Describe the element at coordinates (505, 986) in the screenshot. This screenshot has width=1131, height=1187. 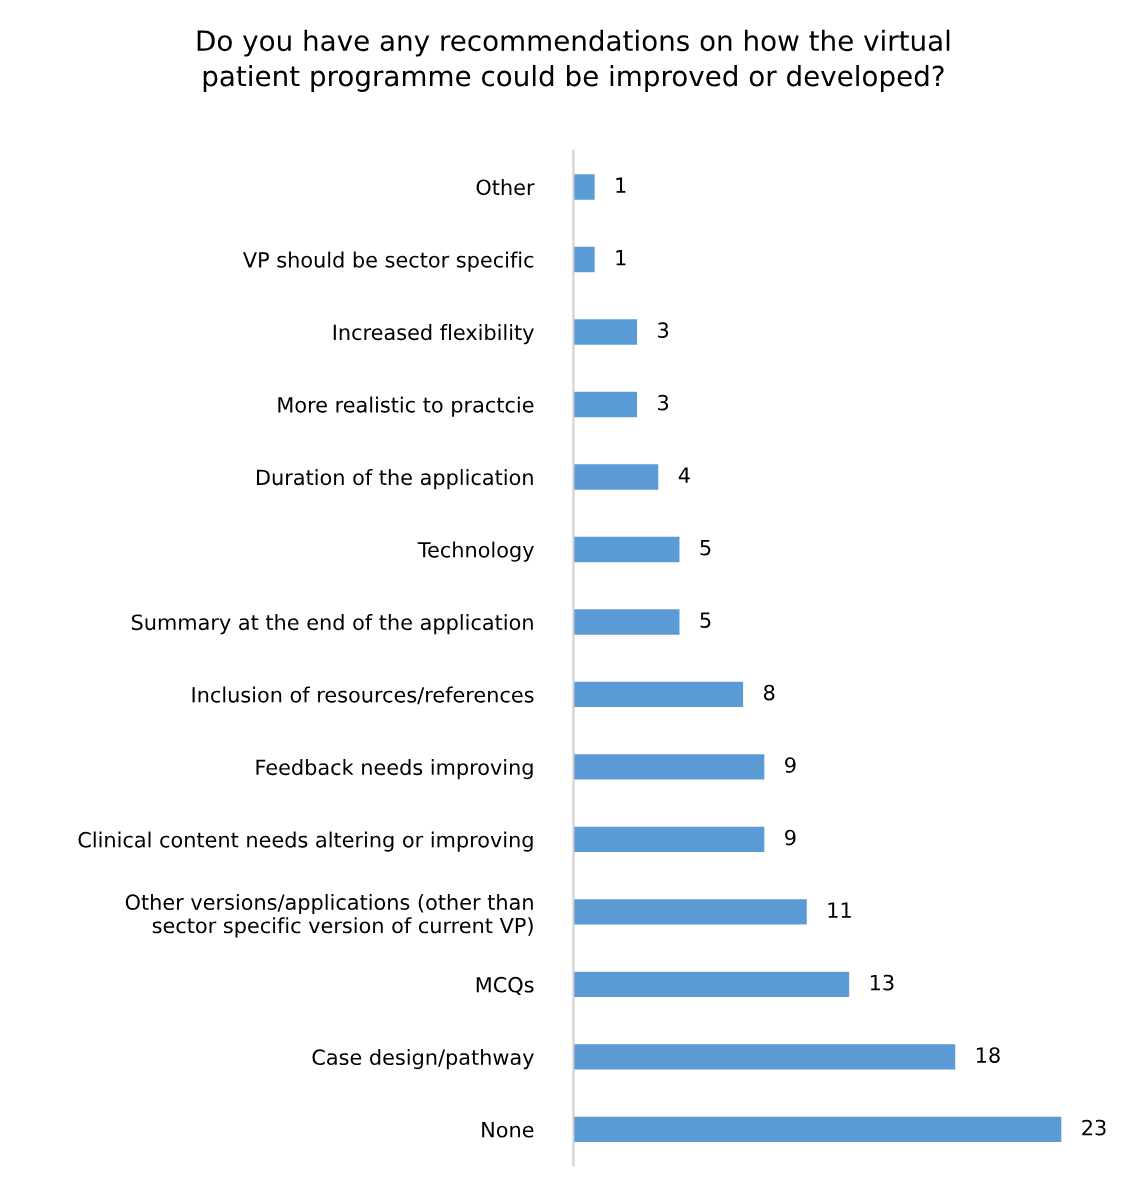
I see `y-tick-label: MCQs` at that location.